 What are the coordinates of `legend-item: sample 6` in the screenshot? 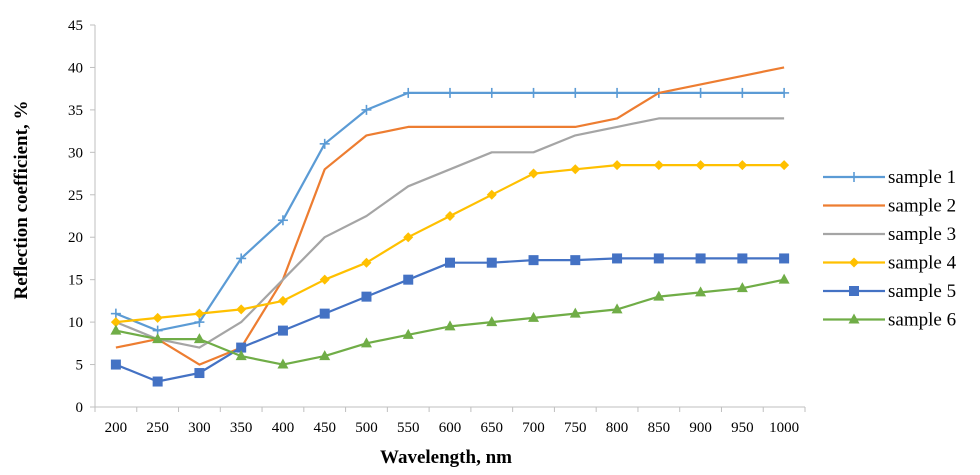 It's located at (889, 320).